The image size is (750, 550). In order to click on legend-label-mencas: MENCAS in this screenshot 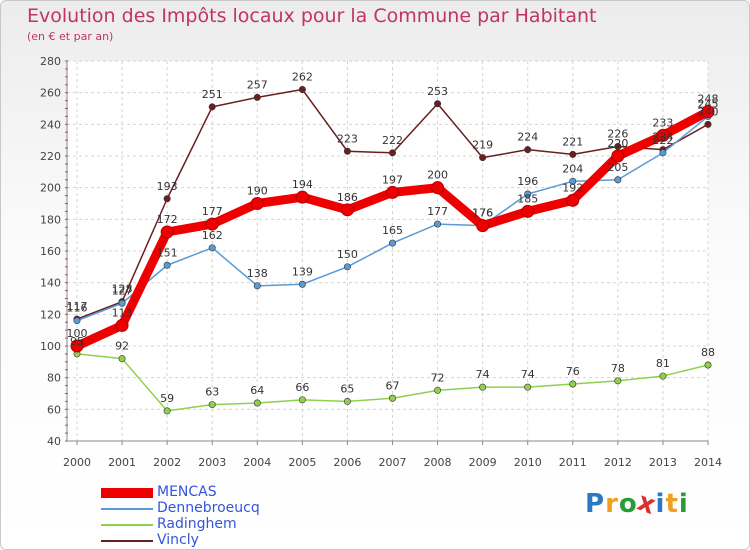, I will do `click(187, 492)`.